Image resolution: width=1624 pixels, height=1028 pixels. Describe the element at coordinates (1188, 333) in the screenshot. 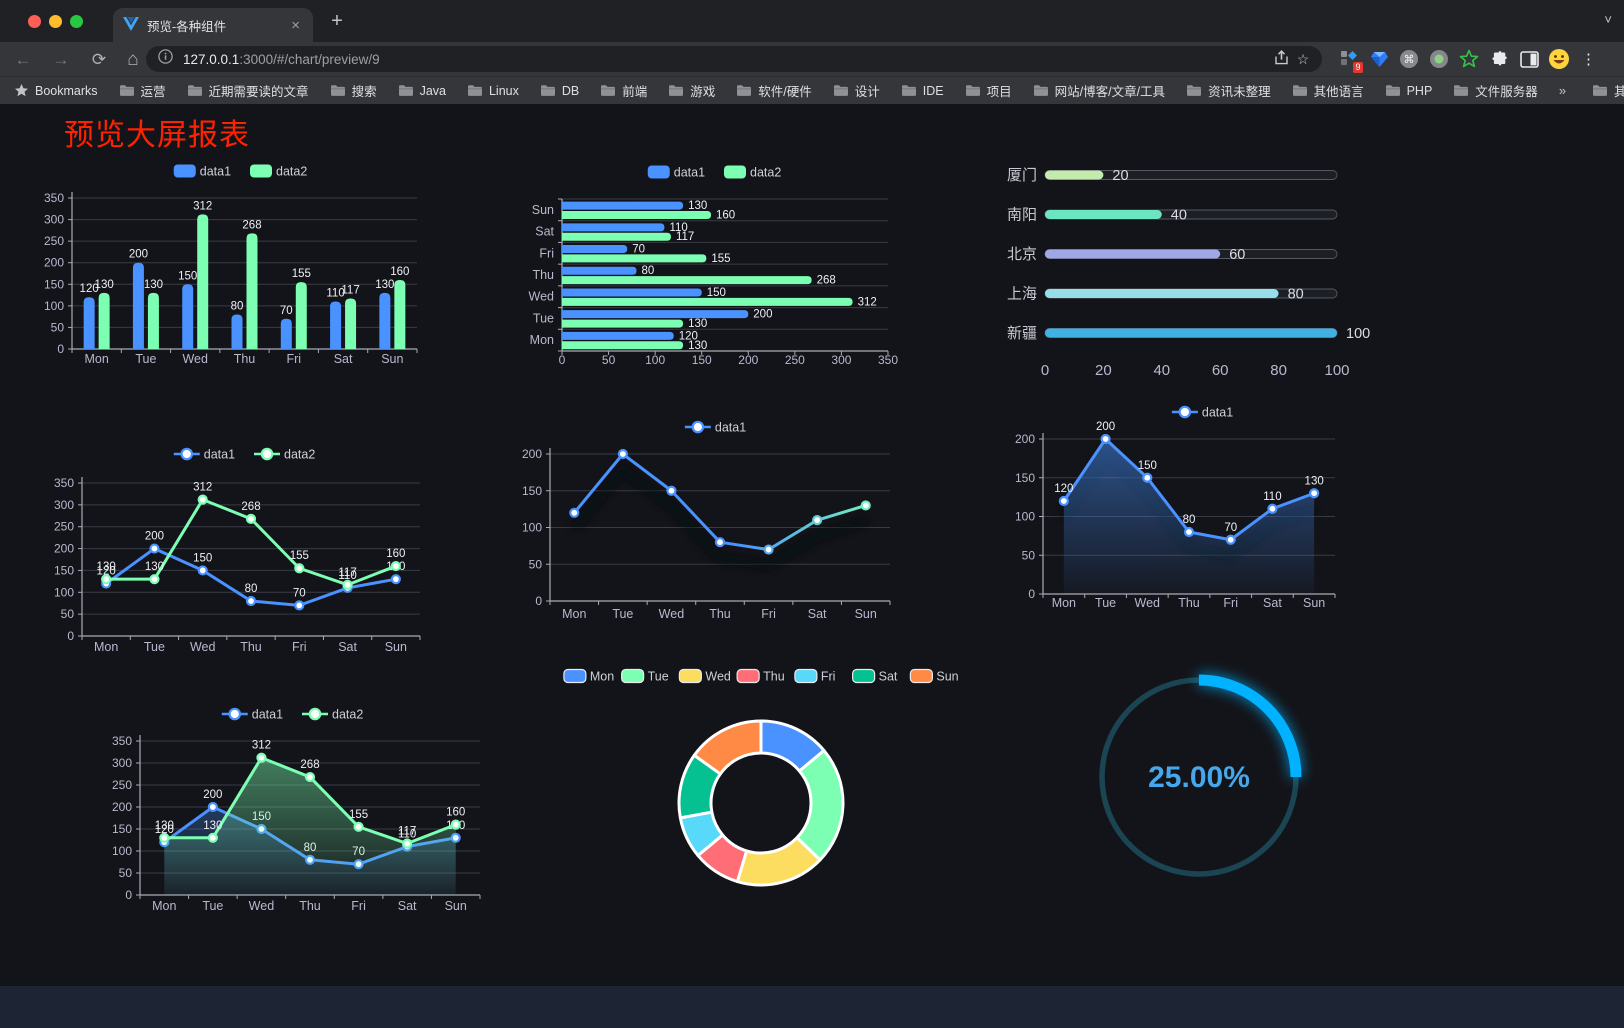

I see `progress-row-新疆: 新疆 100` at that location.